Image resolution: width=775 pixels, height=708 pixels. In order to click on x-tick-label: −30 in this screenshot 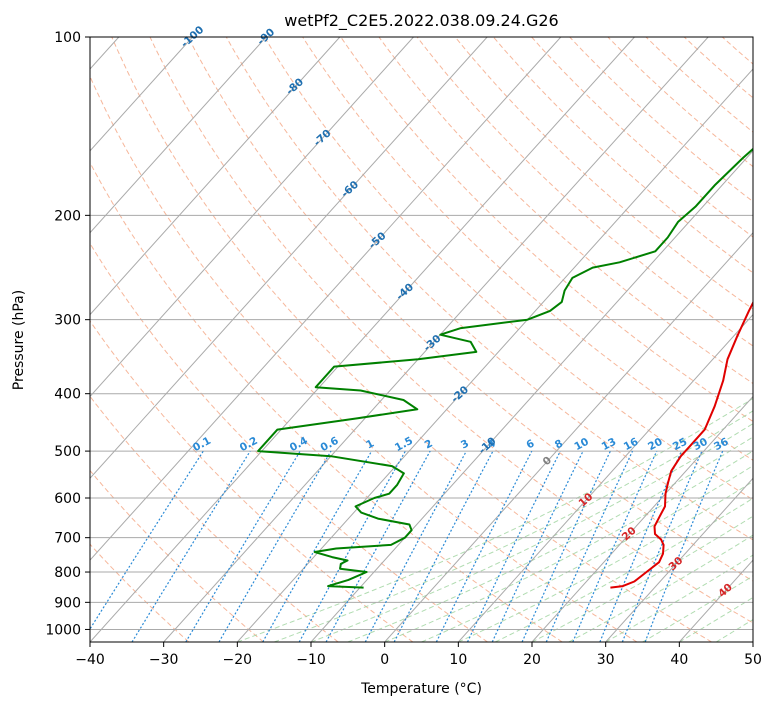, I will do `click(164, 660)`.